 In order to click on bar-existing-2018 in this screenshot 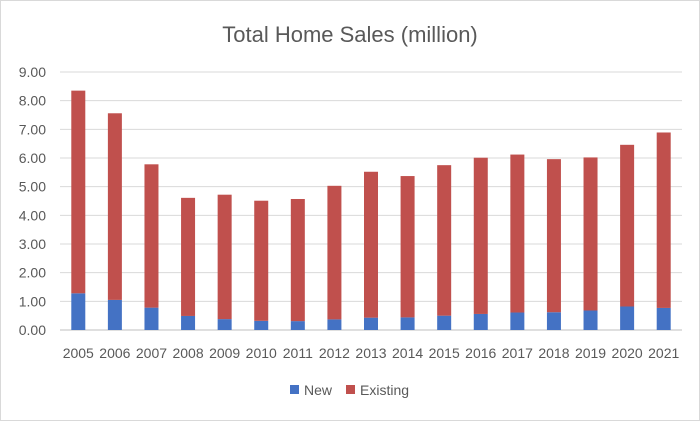, I will do `click(553, 236)`.